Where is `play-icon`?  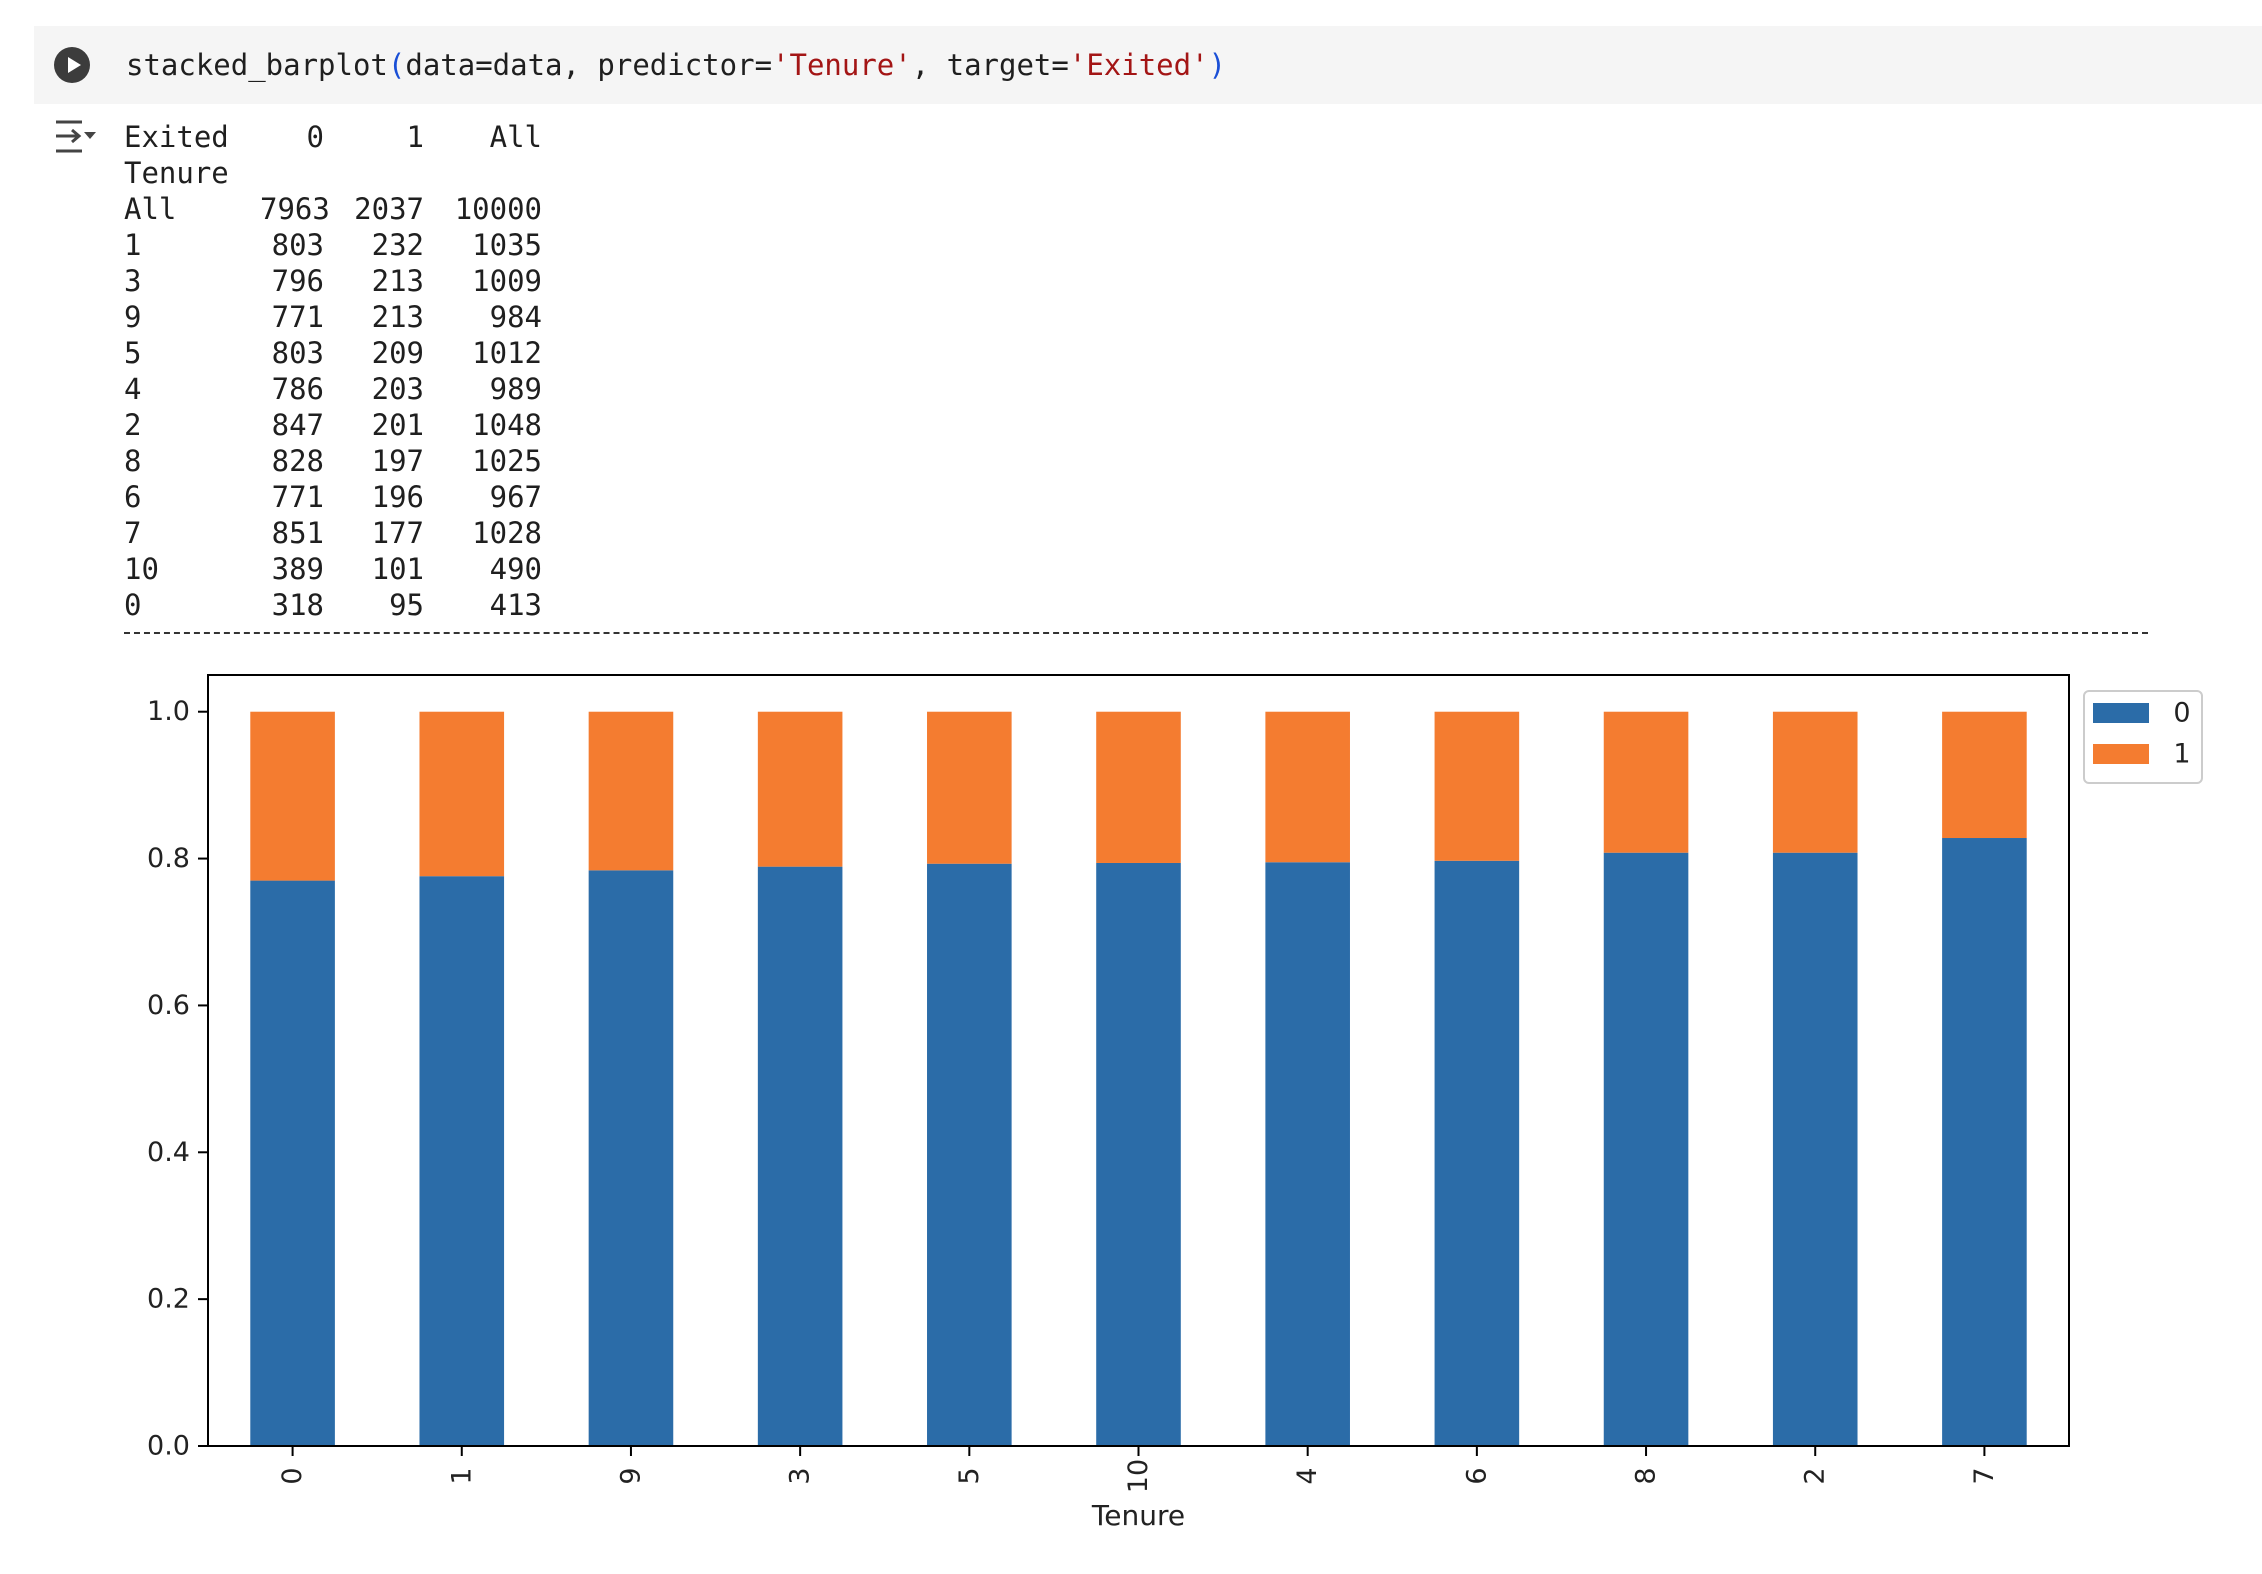
play-icon is located at coordinates (74, 65).